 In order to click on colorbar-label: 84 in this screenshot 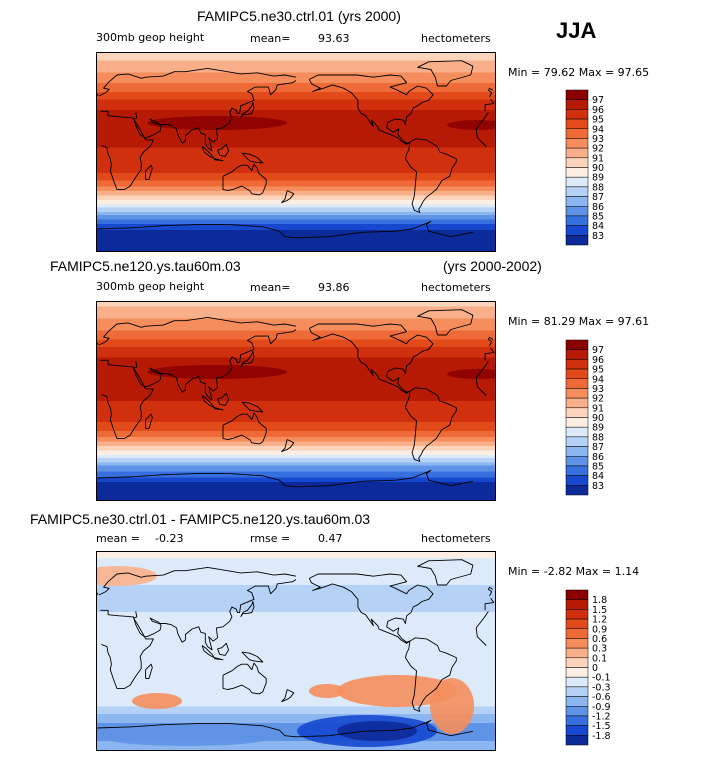, I will do `click(598, 476)`.